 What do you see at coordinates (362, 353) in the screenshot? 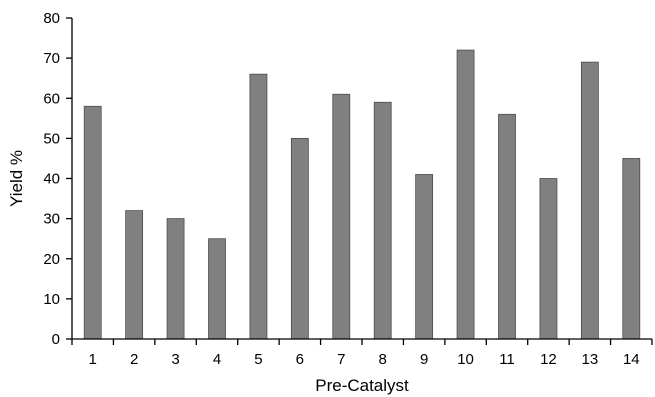
I see `x-axis-ticks: 1 2 3 4 5 6 7 8 9 10 11 12 13 14` at bounding box center [362, 353].